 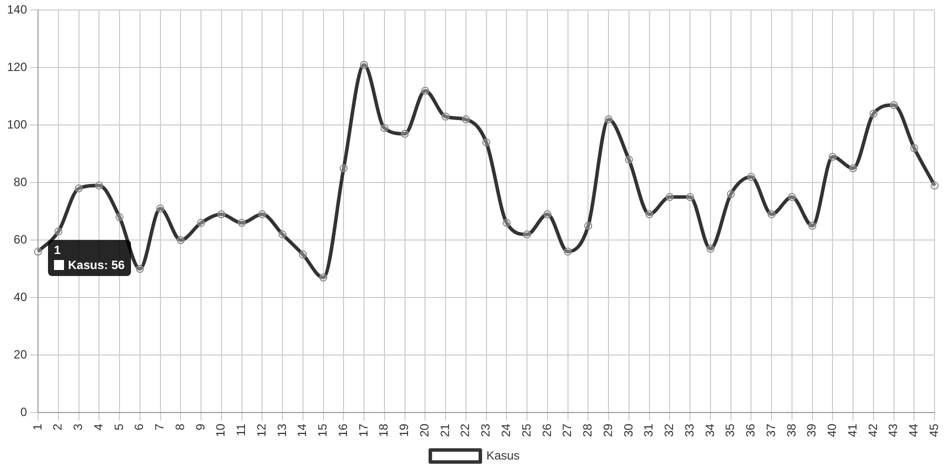 I want to click on x-tick-label: 9, so click(x=200, y=426).